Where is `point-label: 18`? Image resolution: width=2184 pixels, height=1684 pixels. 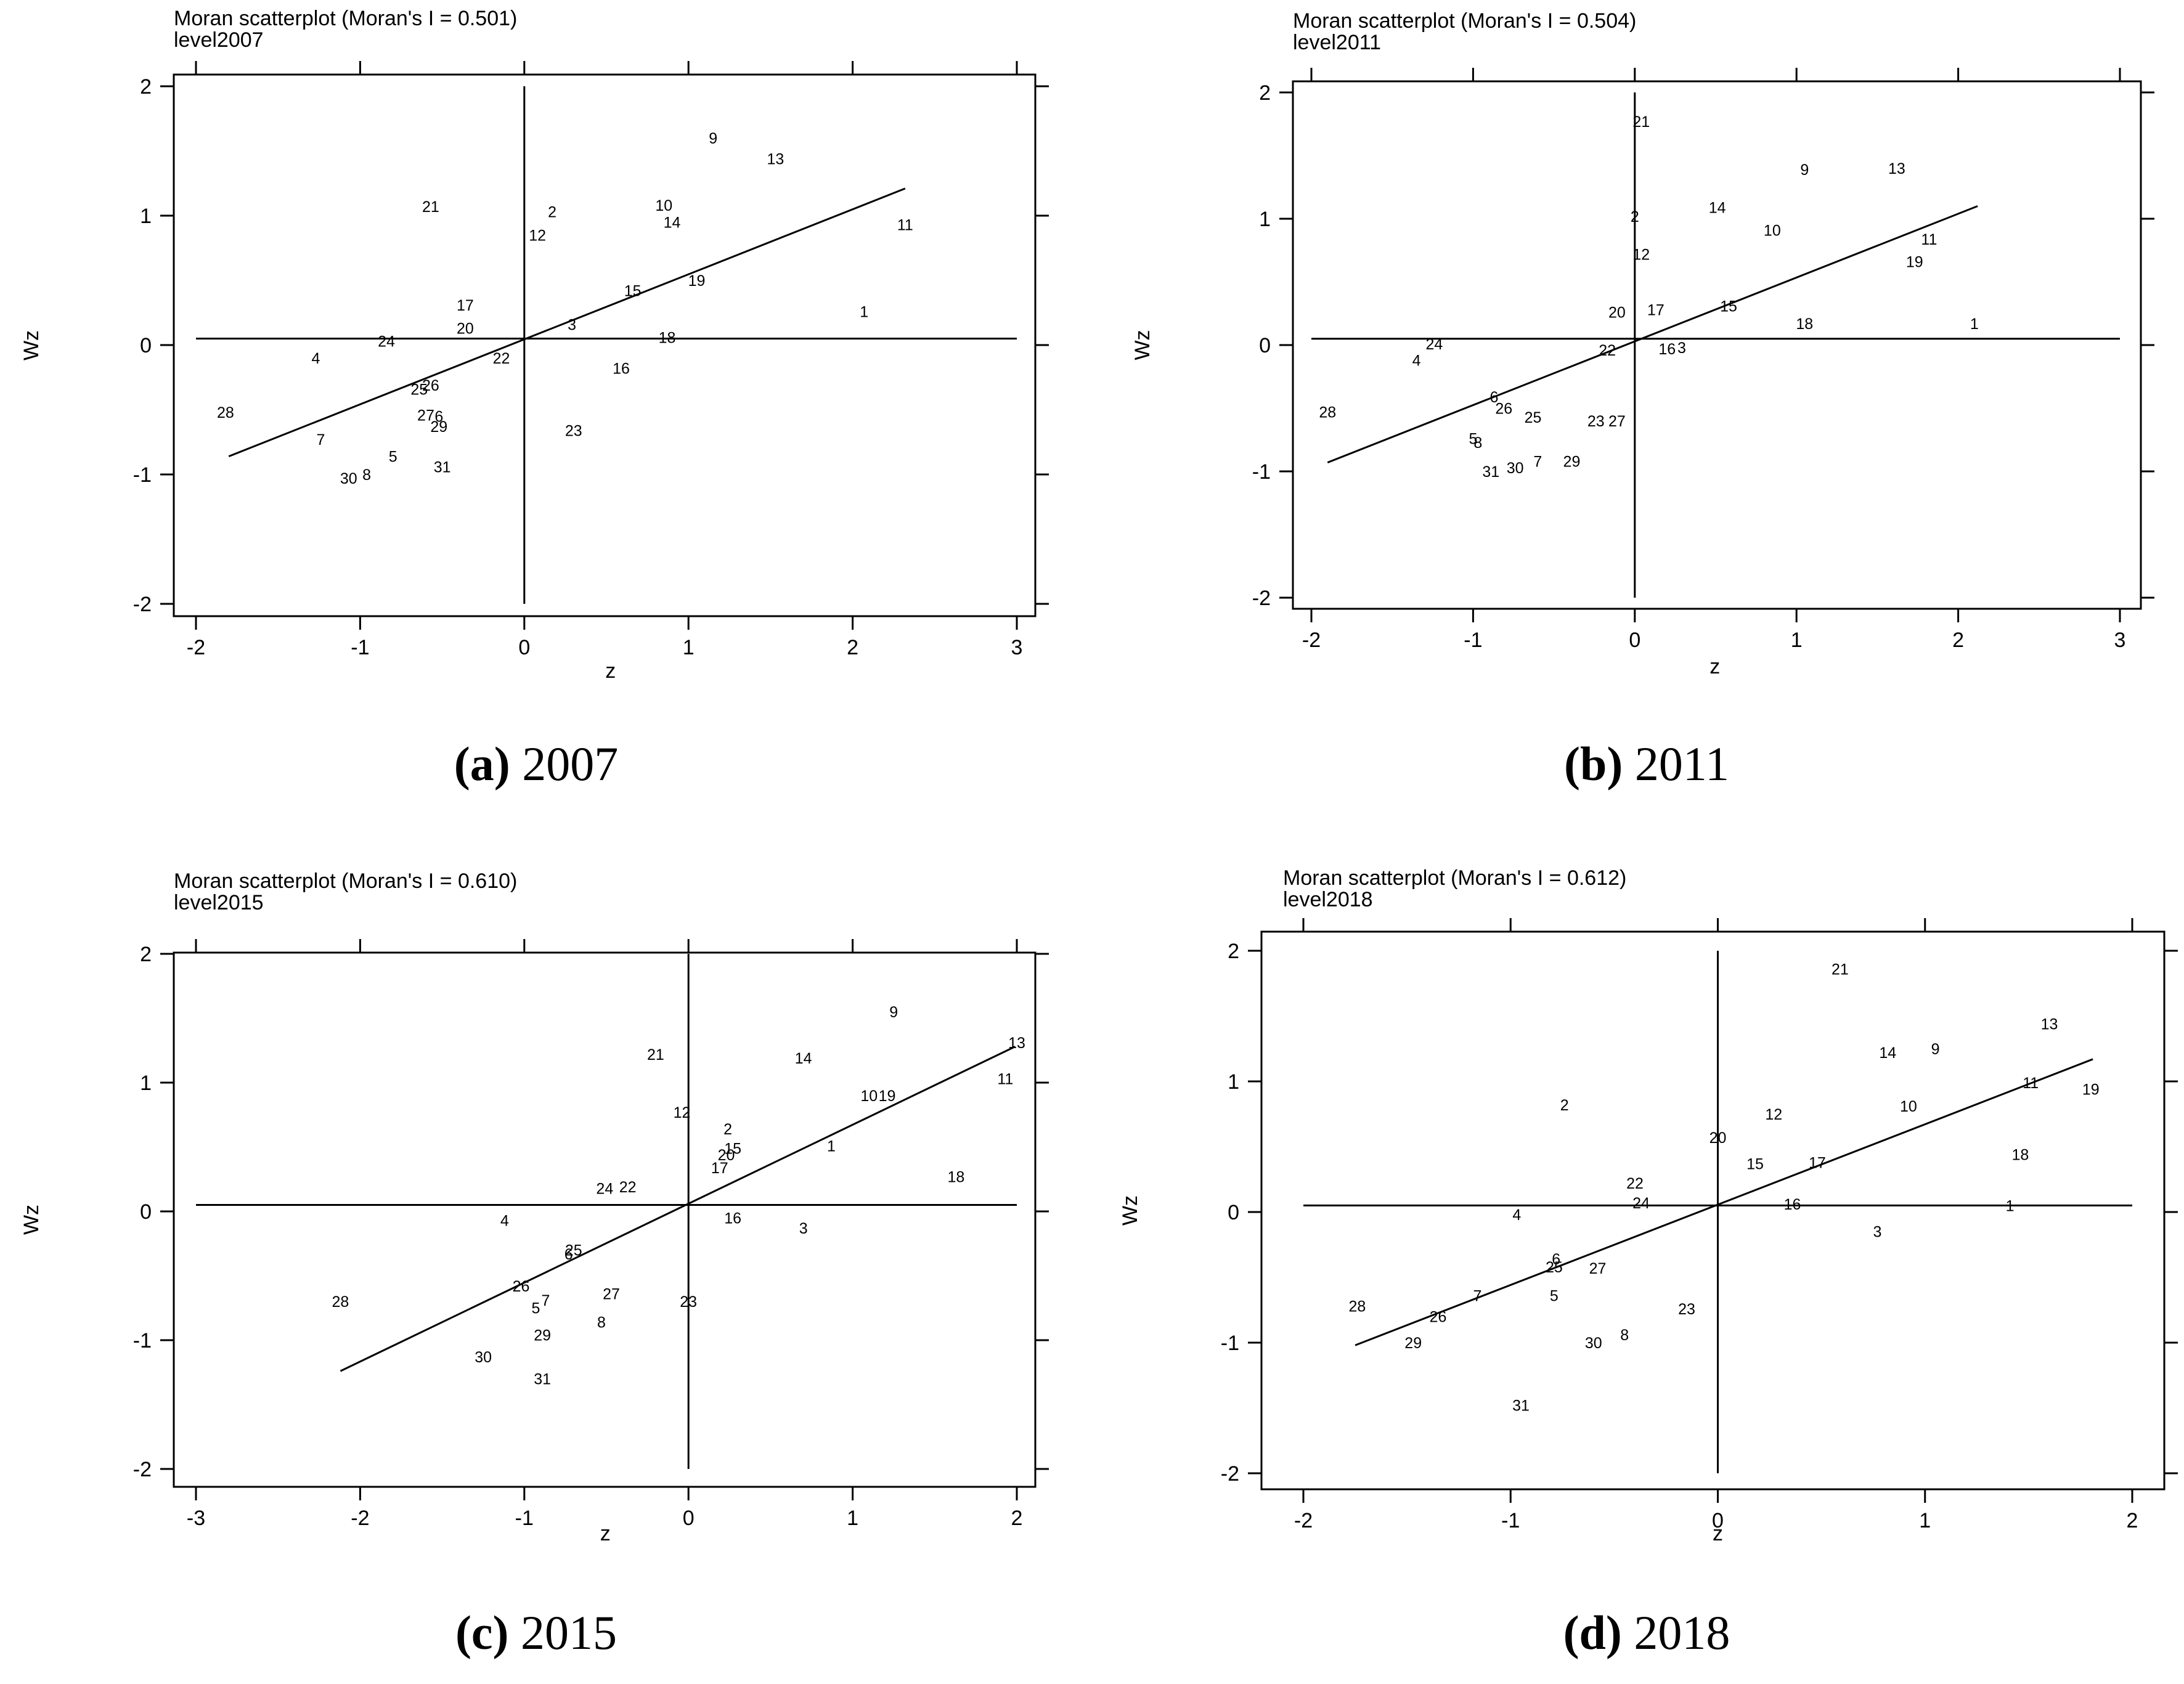 point-label: 18 is located at coordinates (957, 1177).